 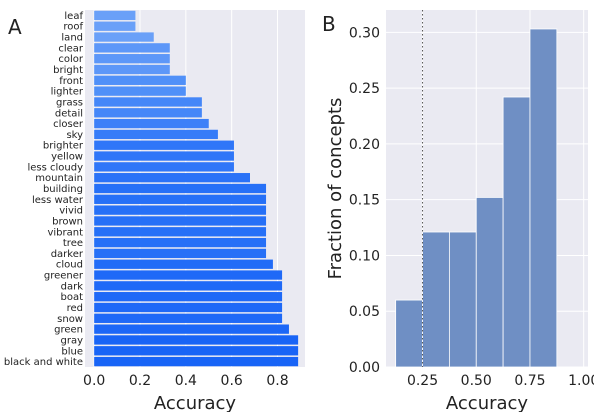 I want to click on bar-vivid, so click(x=180, y=210).